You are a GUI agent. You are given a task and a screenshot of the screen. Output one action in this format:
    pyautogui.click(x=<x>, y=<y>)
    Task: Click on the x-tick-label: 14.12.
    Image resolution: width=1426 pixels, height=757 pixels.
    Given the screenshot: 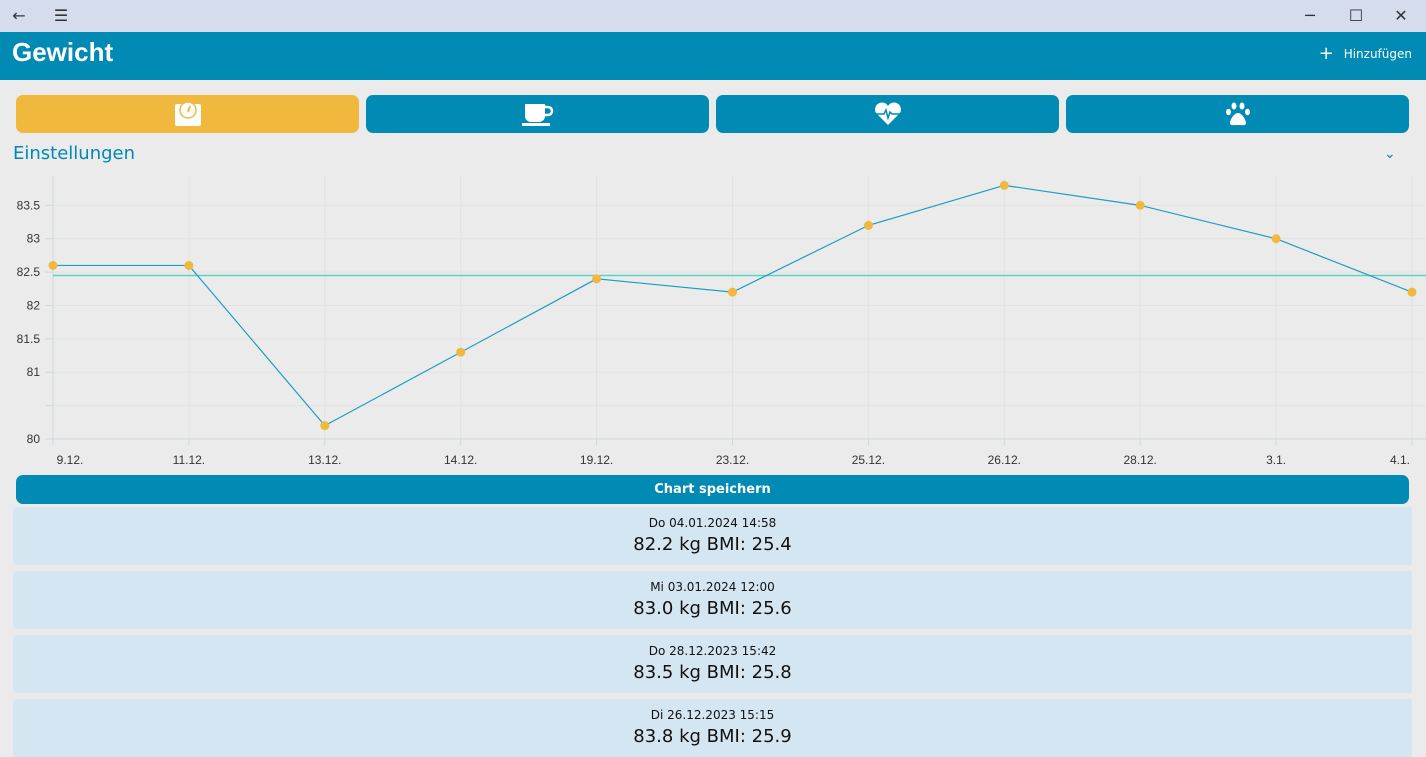 What is the action you would take?
    pyautogui.click(x=460, y=460)
    